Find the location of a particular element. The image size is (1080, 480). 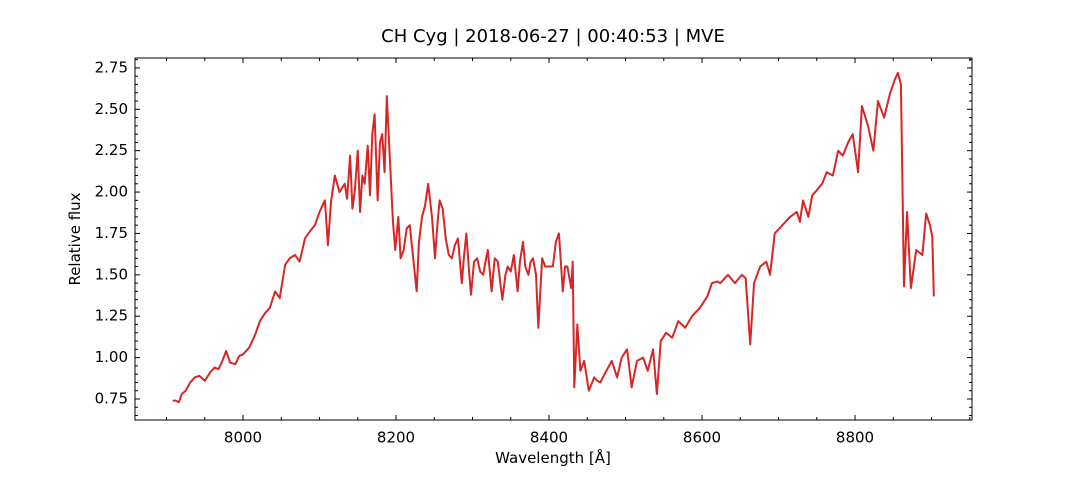

y-tick-label: 2.25 is located at coordinates (111, 150).